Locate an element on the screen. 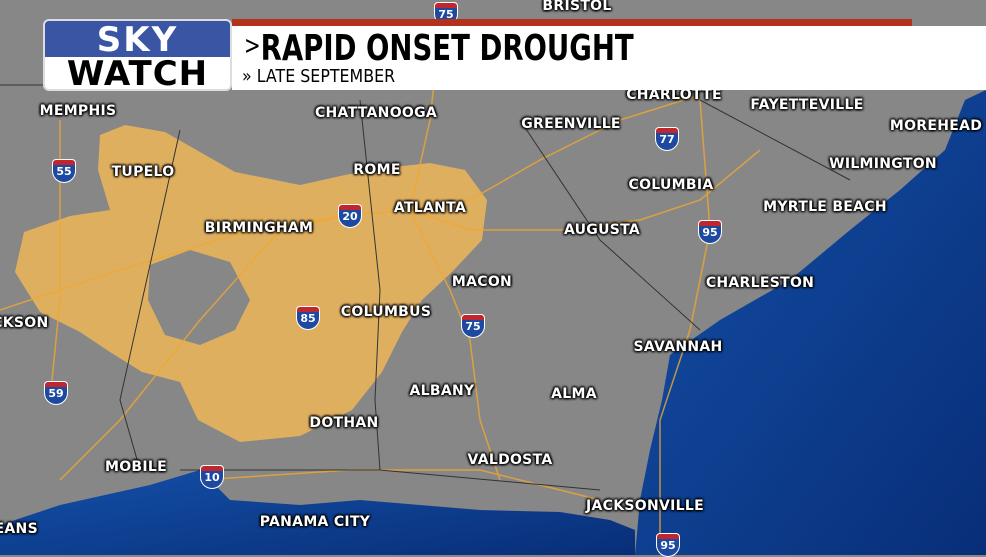 This screenshot has height=557, width=986. city-label: BRISTOL is located at coordinates (577, 7).